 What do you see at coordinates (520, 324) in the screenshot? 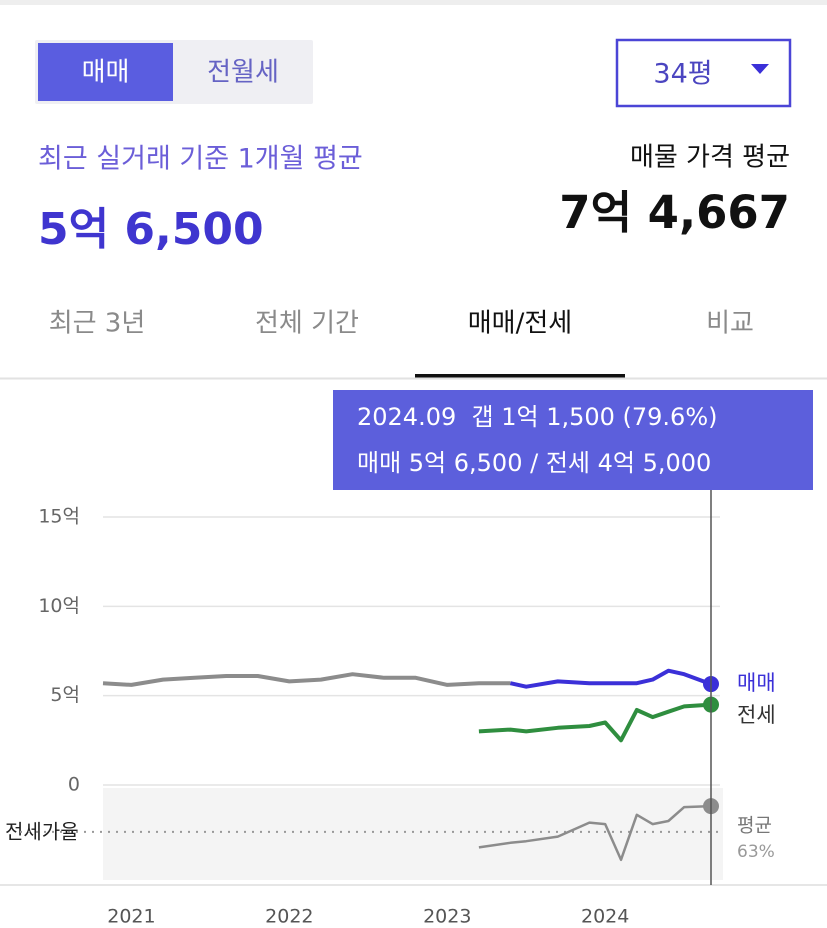
I see `period-tab: 매매/전세` at bounding box center [520, 324].